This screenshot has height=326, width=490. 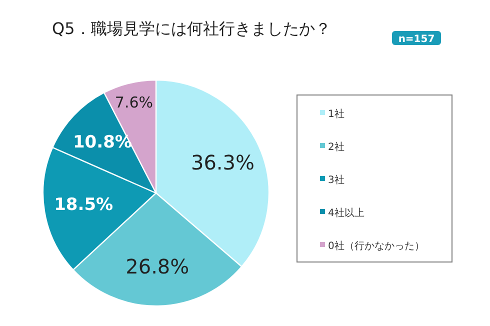 I want to click on legend-label: 0社（行かなかった）, so click(x=376, y=246).